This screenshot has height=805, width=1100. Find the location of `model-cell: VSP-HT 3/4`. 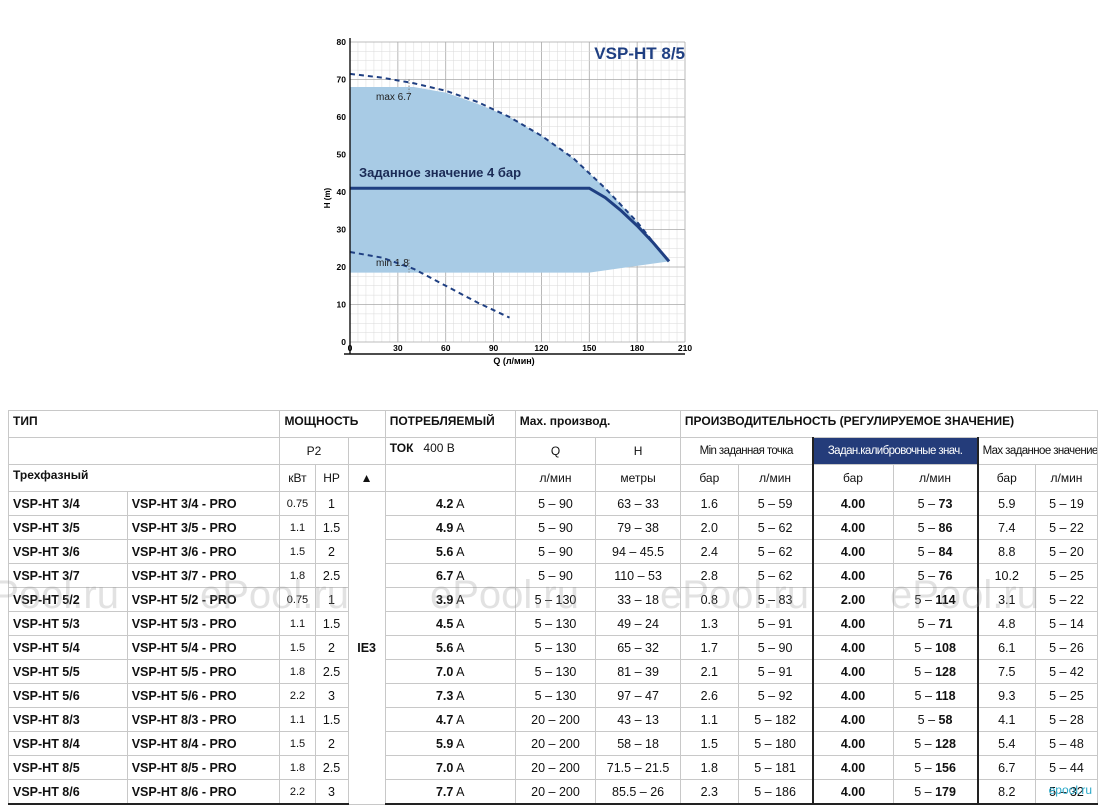

model-cell: VSP-HT 3/4 is located at coordinates (68, 503).